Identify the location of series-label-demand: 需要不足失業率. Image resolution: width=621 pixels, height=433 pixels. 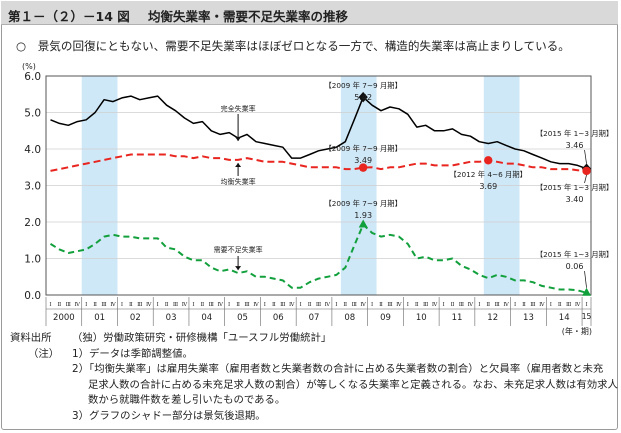
(238, 249).